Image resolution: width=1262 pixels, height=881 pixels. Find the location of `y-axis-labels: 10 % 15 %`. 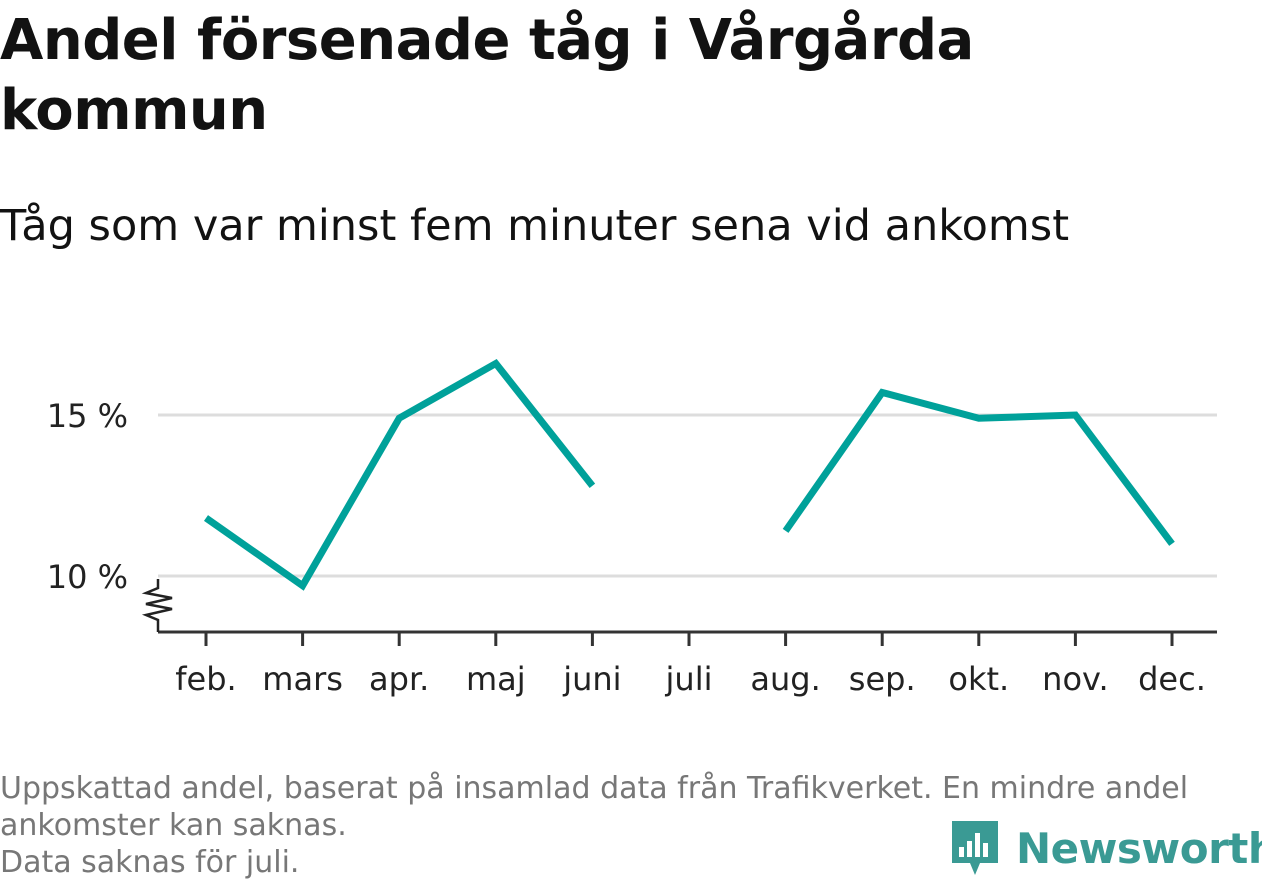

y-axis-labels: 10 % 15 % is located at coordinates (87, 496).